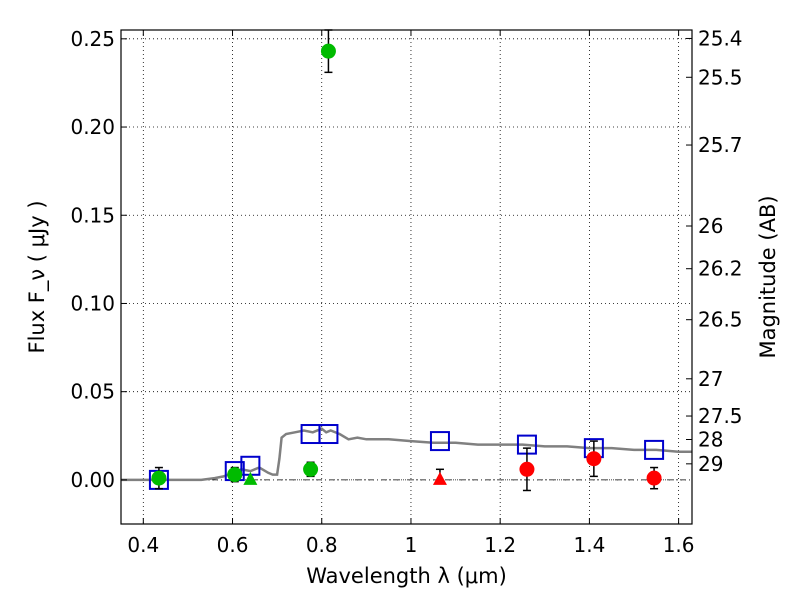  What do you see at coordinates (92, 303) in the screenshot?
I see `y-tick-label: 0.10` at bounding box center [92, 303].